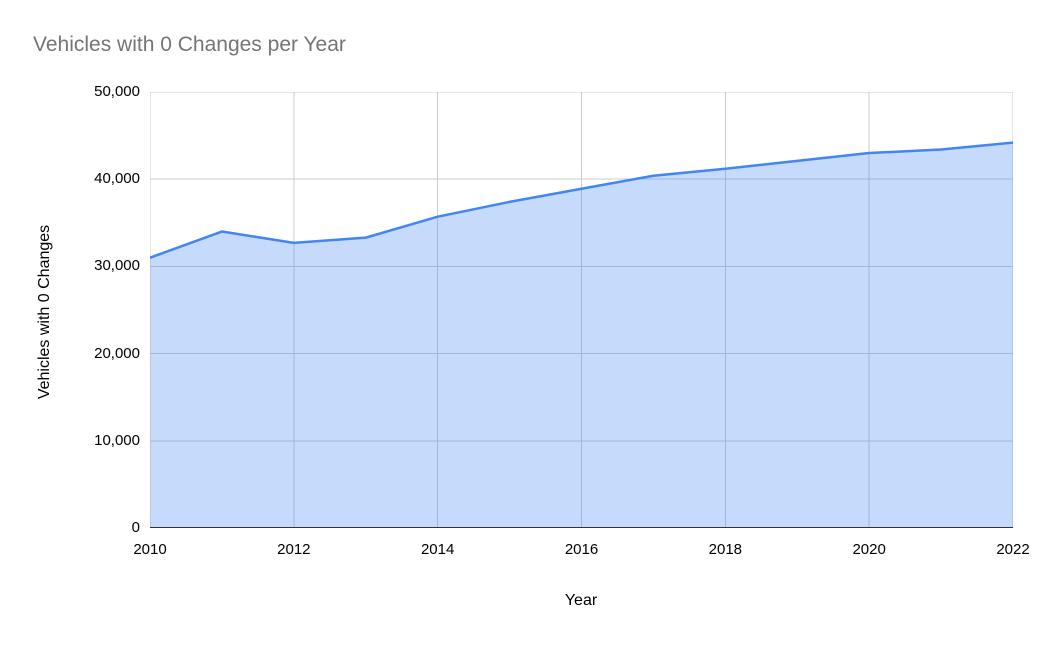  Describe the element at coordinates (117, 179) in the screenshot. I see `y-tick-label: 40,000` at that location.